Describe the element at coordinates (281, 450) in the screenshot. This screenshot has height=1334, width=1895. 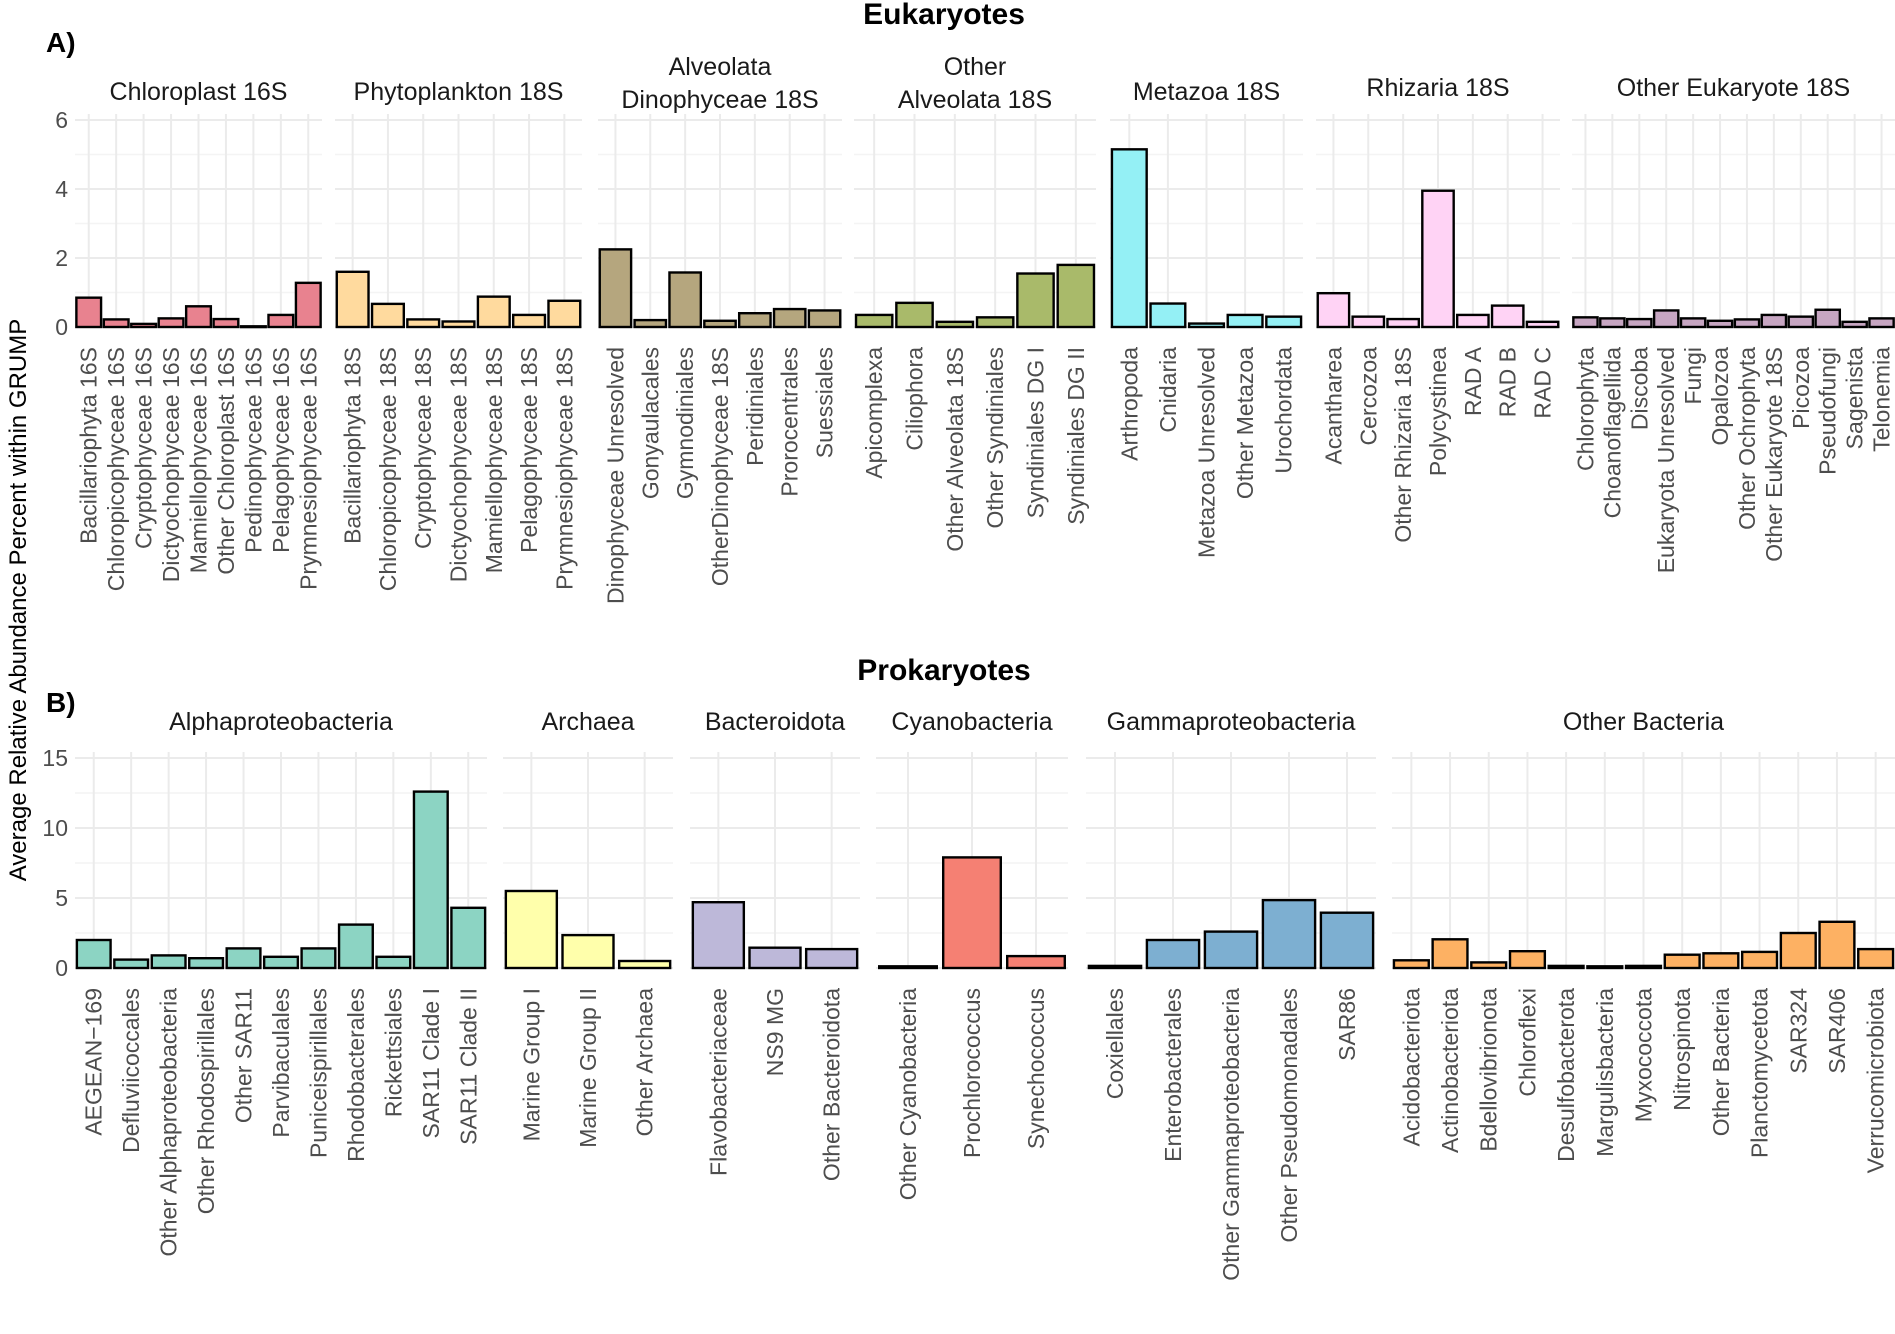
I see `x-tick-label: Pelagophyceae 16S` at that location.